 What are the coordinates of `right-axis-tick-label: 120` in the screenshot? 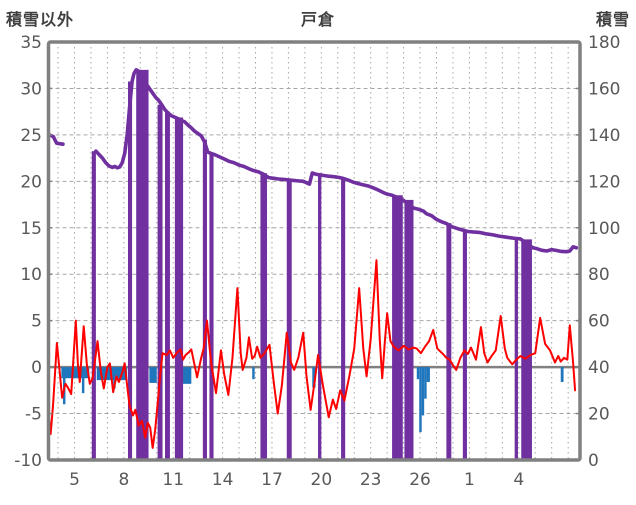 It's located at (604, 182).